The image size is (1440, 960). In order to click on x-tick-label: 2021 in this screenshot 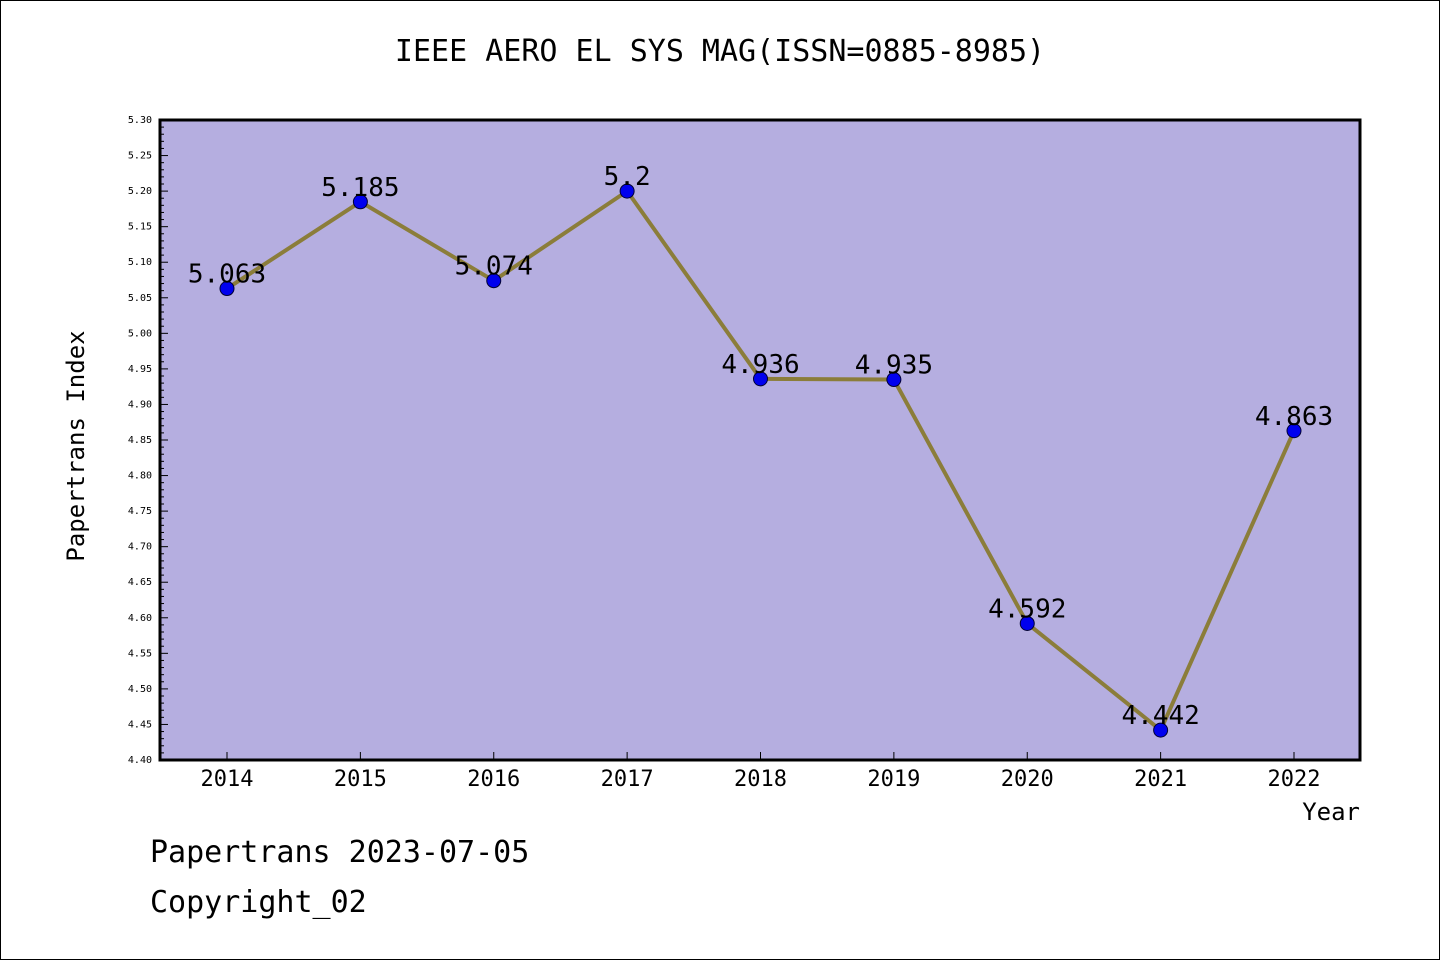, I will do `click(1160, 779)`.